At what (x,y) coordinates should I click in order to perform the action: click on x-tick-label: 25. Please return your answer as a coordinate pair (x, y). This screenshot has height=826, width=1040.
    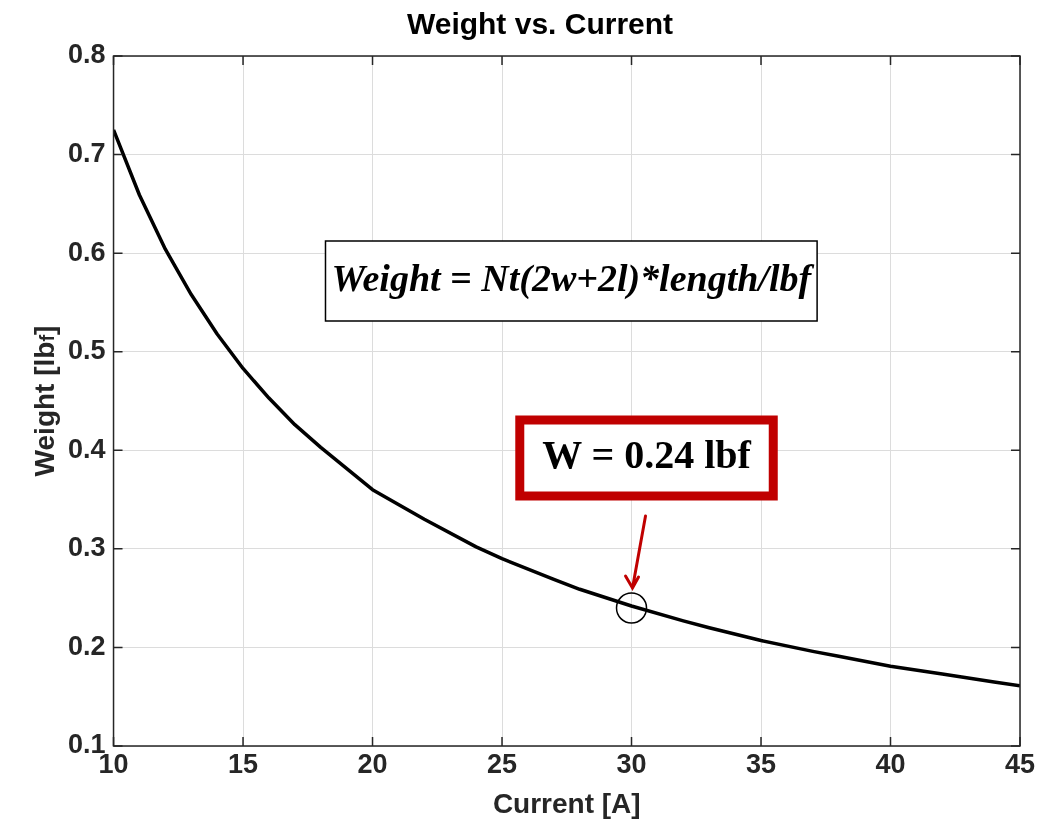
    Looking at the image, I should click on (502, 763).